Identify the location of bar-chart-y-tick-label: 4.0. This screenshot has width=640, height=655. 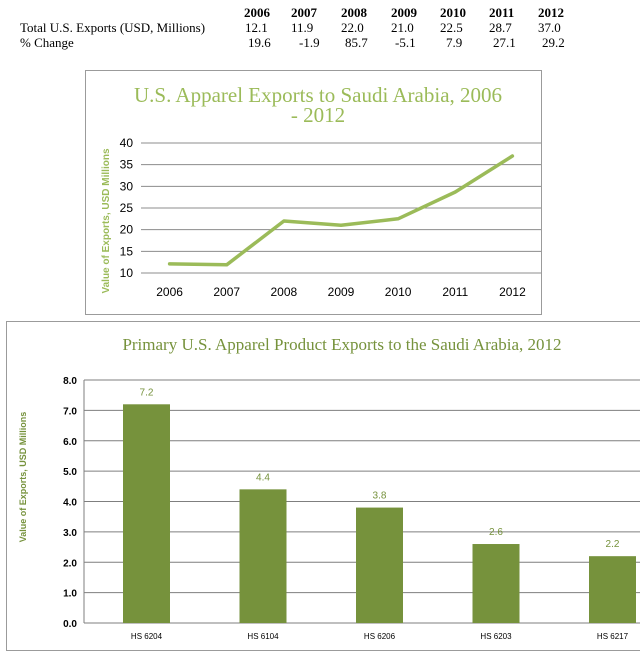
(70, 503).